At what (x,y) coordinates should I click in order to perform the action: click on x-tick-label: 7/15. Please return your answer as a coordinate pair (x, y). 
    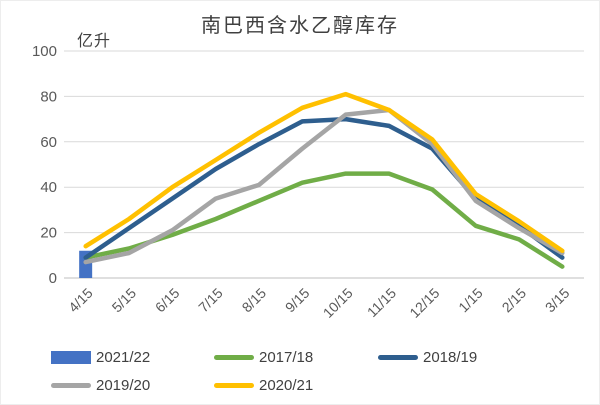
    Looking at the image, I should click on (210, 300).